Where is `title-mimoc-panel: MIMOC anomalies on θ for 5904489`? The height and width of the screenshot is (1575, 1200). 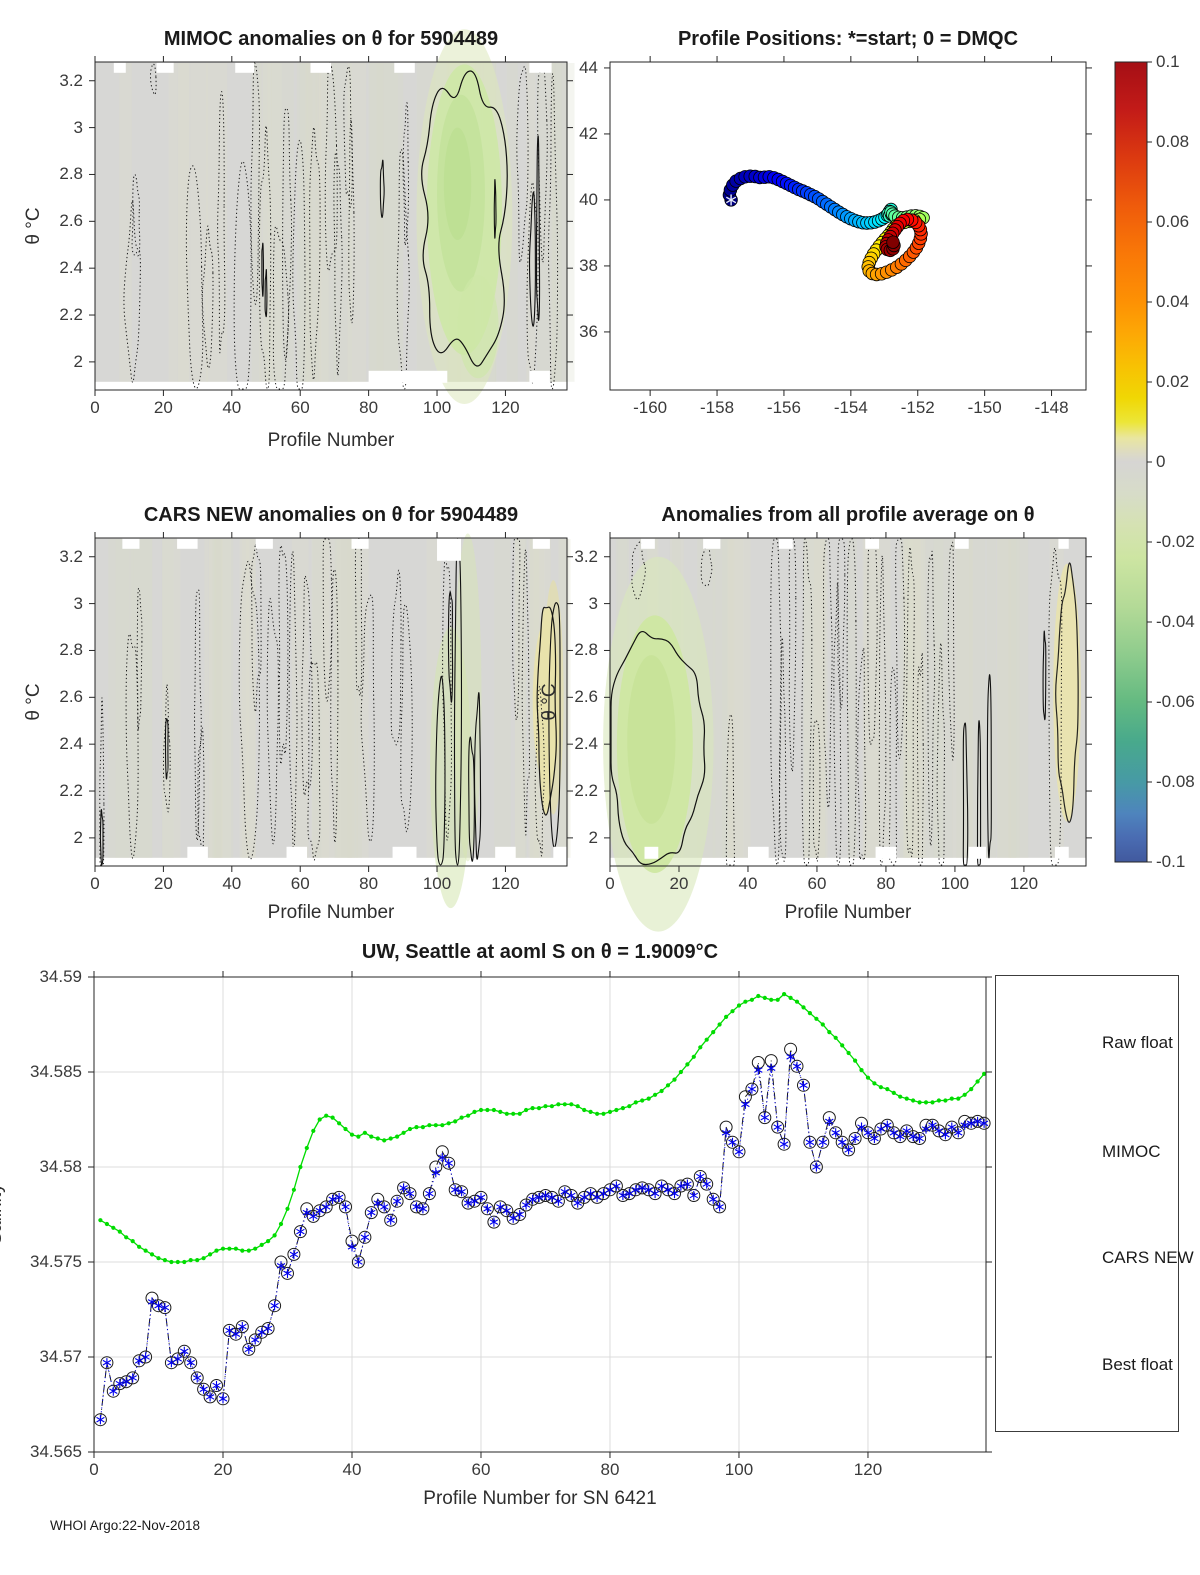 title-mimoc-panel: MIMOC anomalies on θ for 5904489 is located at coordinates (331, 39).